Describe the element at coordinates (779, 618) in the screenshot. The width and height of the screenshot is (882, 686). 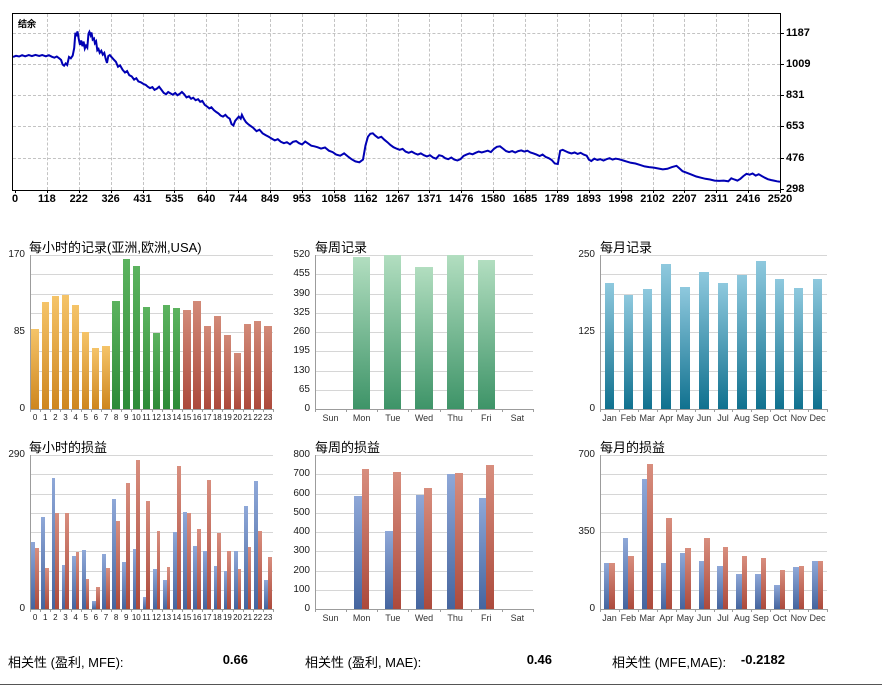
I see `x-tick-label: Oct` at that location.